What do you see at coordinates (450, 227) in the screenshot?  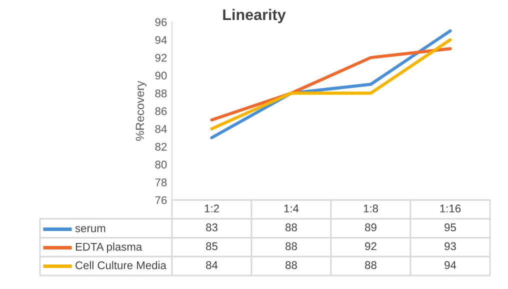 I see `data-label: 95` at bounding box center [450, 227].